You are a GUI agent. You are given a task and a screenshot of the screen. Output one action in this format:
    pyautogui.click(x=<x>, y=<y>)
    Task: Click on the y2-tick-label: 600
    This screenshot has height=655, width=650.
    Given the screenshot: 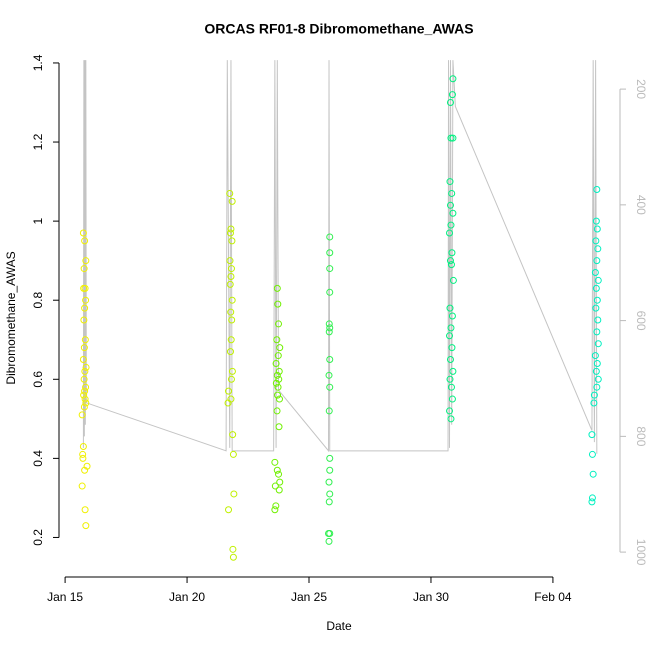 What is the action you would take?
    pyautogui.click(x=641, y=321)
    